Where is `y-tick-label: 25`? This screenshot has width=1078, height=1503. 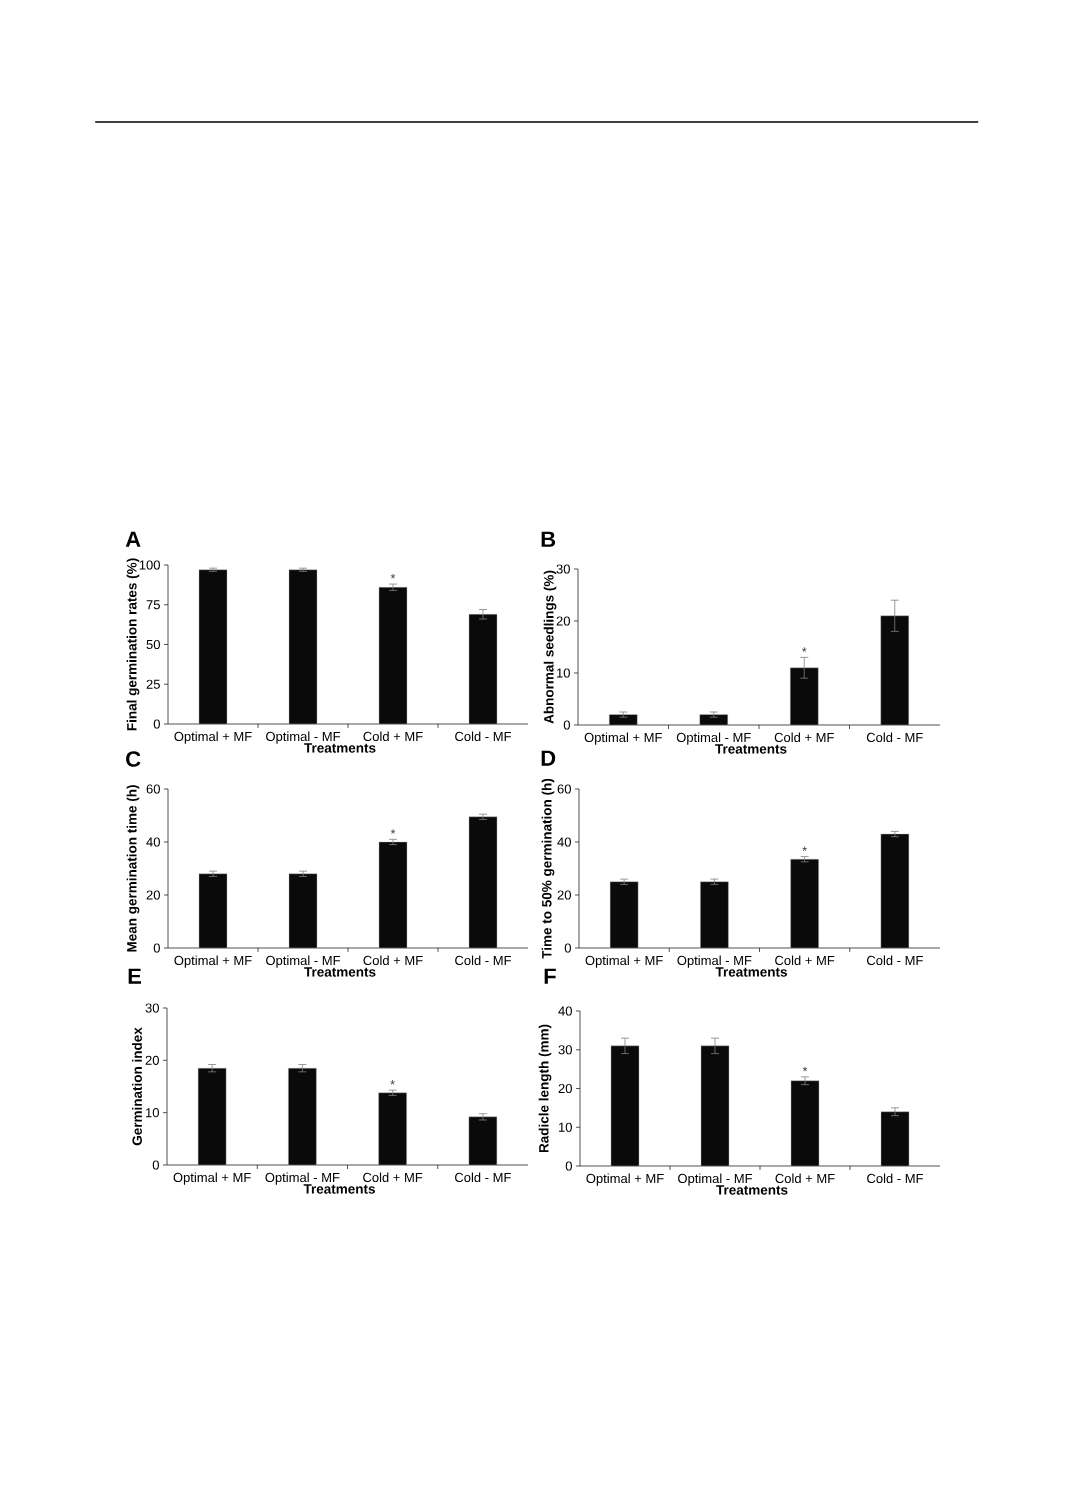
y-tick-label: 25 is located at coordinates (153, 684).